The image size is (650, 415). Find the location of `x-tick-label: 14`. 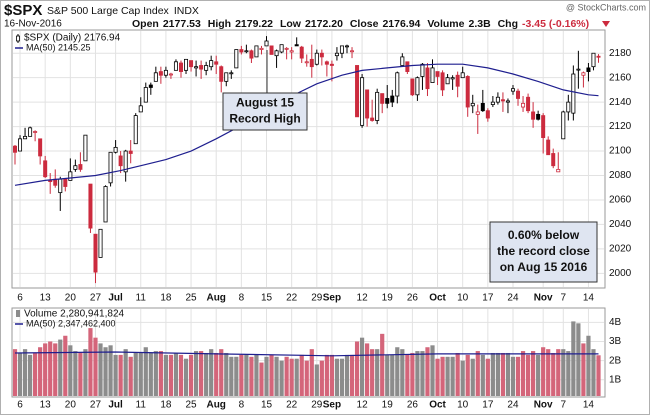

x-tick-label: 14 is located at coordinates (589, 405).